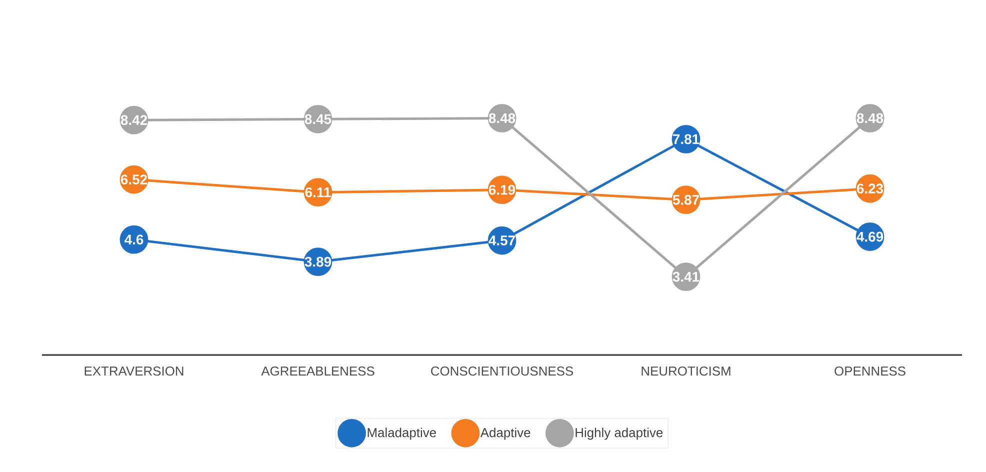 The width and height of the screenshot is (986, 472). What do you see at coordinates (502, 189) in the screenshot?
I see `data-label: 6.19` at bounding box center [502, 189].